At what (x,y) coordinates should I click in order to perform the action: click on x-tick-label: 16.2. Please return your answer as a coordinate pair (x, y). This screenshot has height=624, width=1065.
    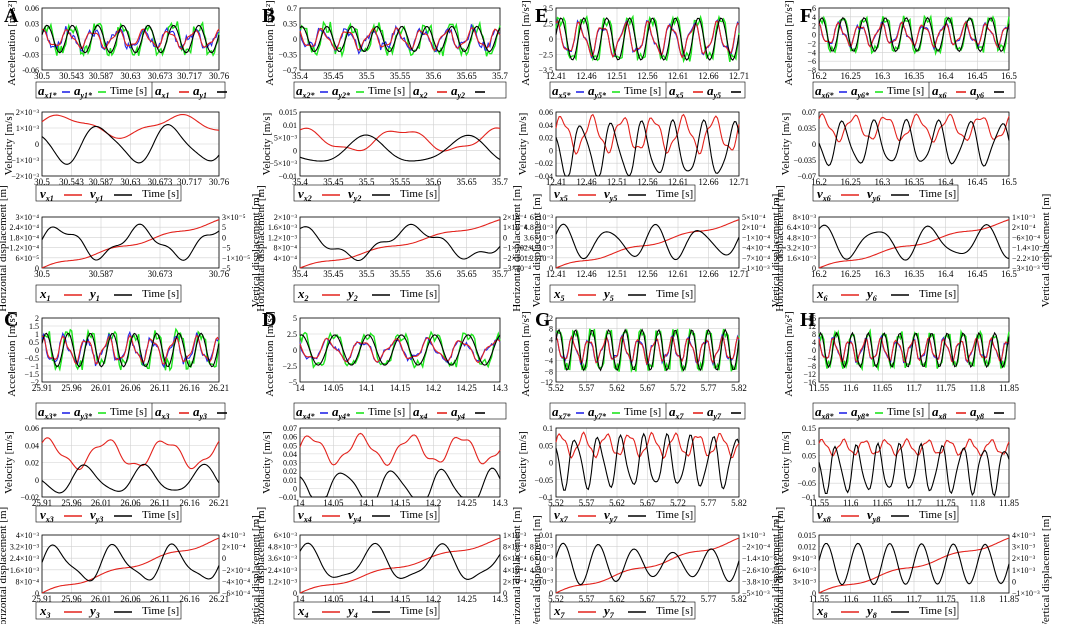
    Looking at the image, I should click on (819, 182).